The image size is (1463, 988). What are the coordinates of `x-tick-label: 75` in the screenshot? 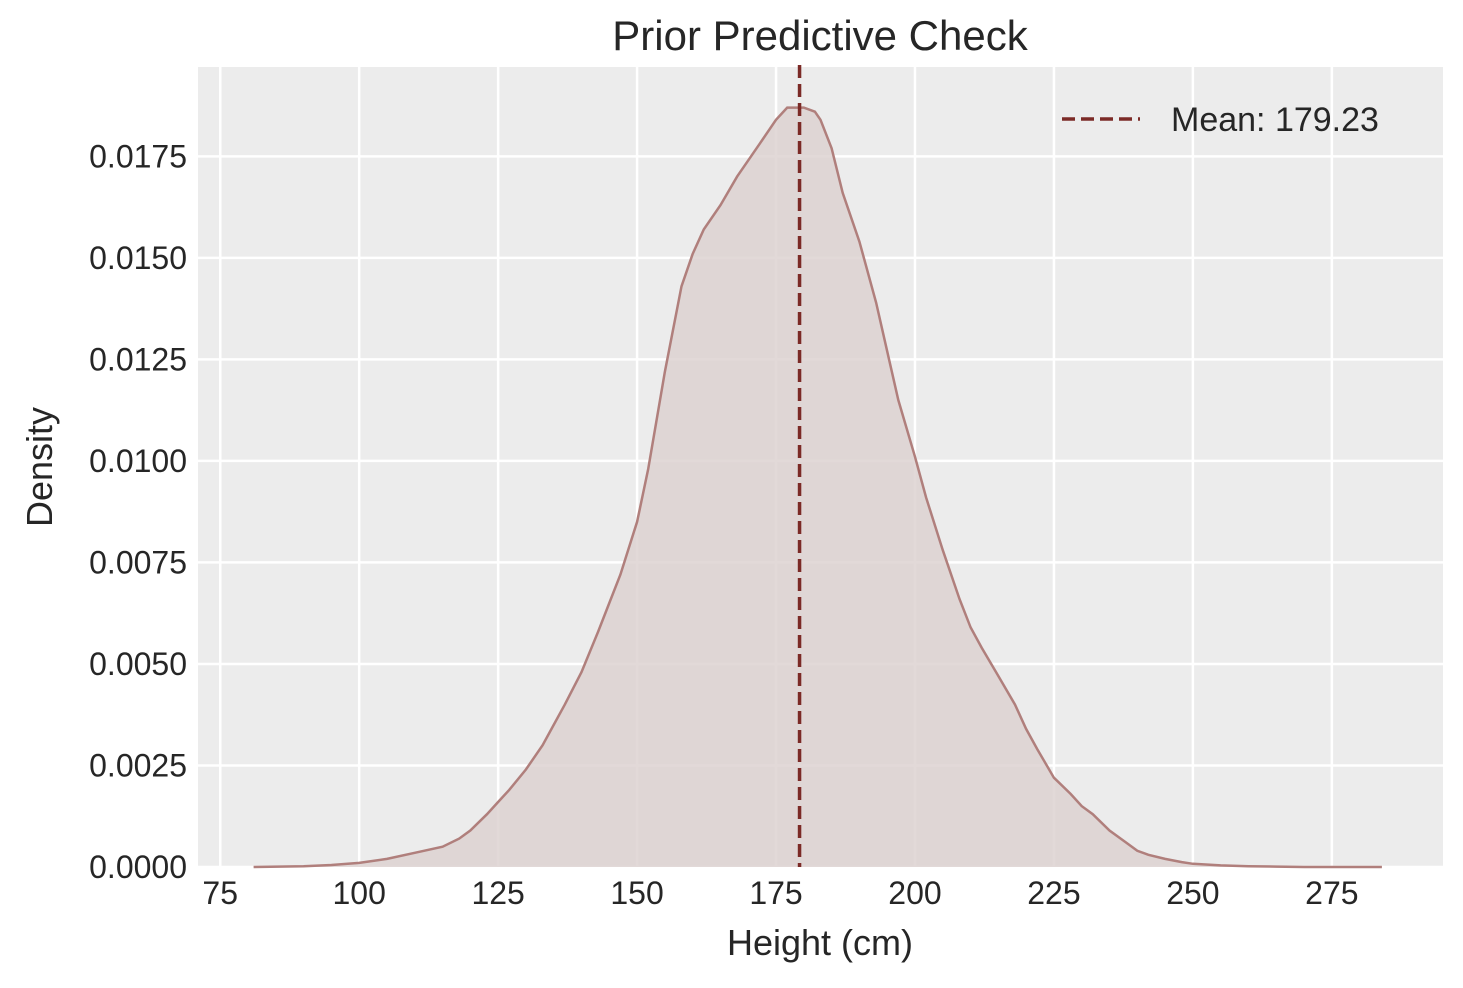 It's located at (220, 893).